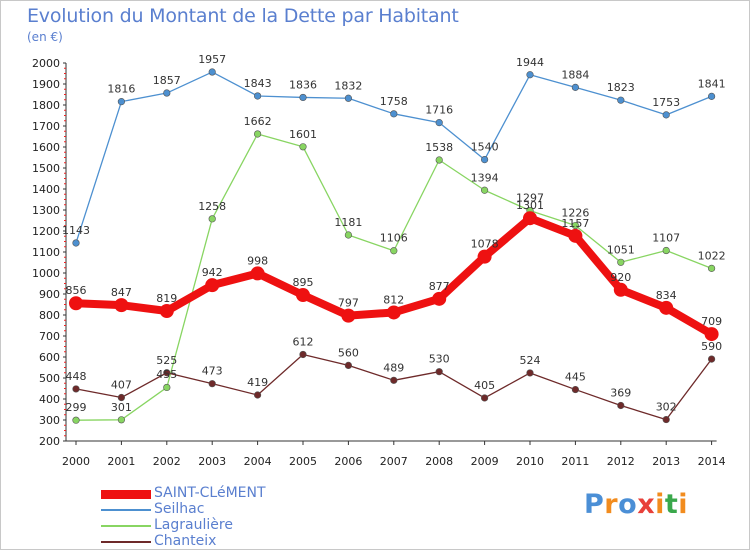 The image size is (750, 550). What do you see at coordinates (76, 230) in the screenshot?
I see `data-label: 1143` at bounding box center [76, 230].